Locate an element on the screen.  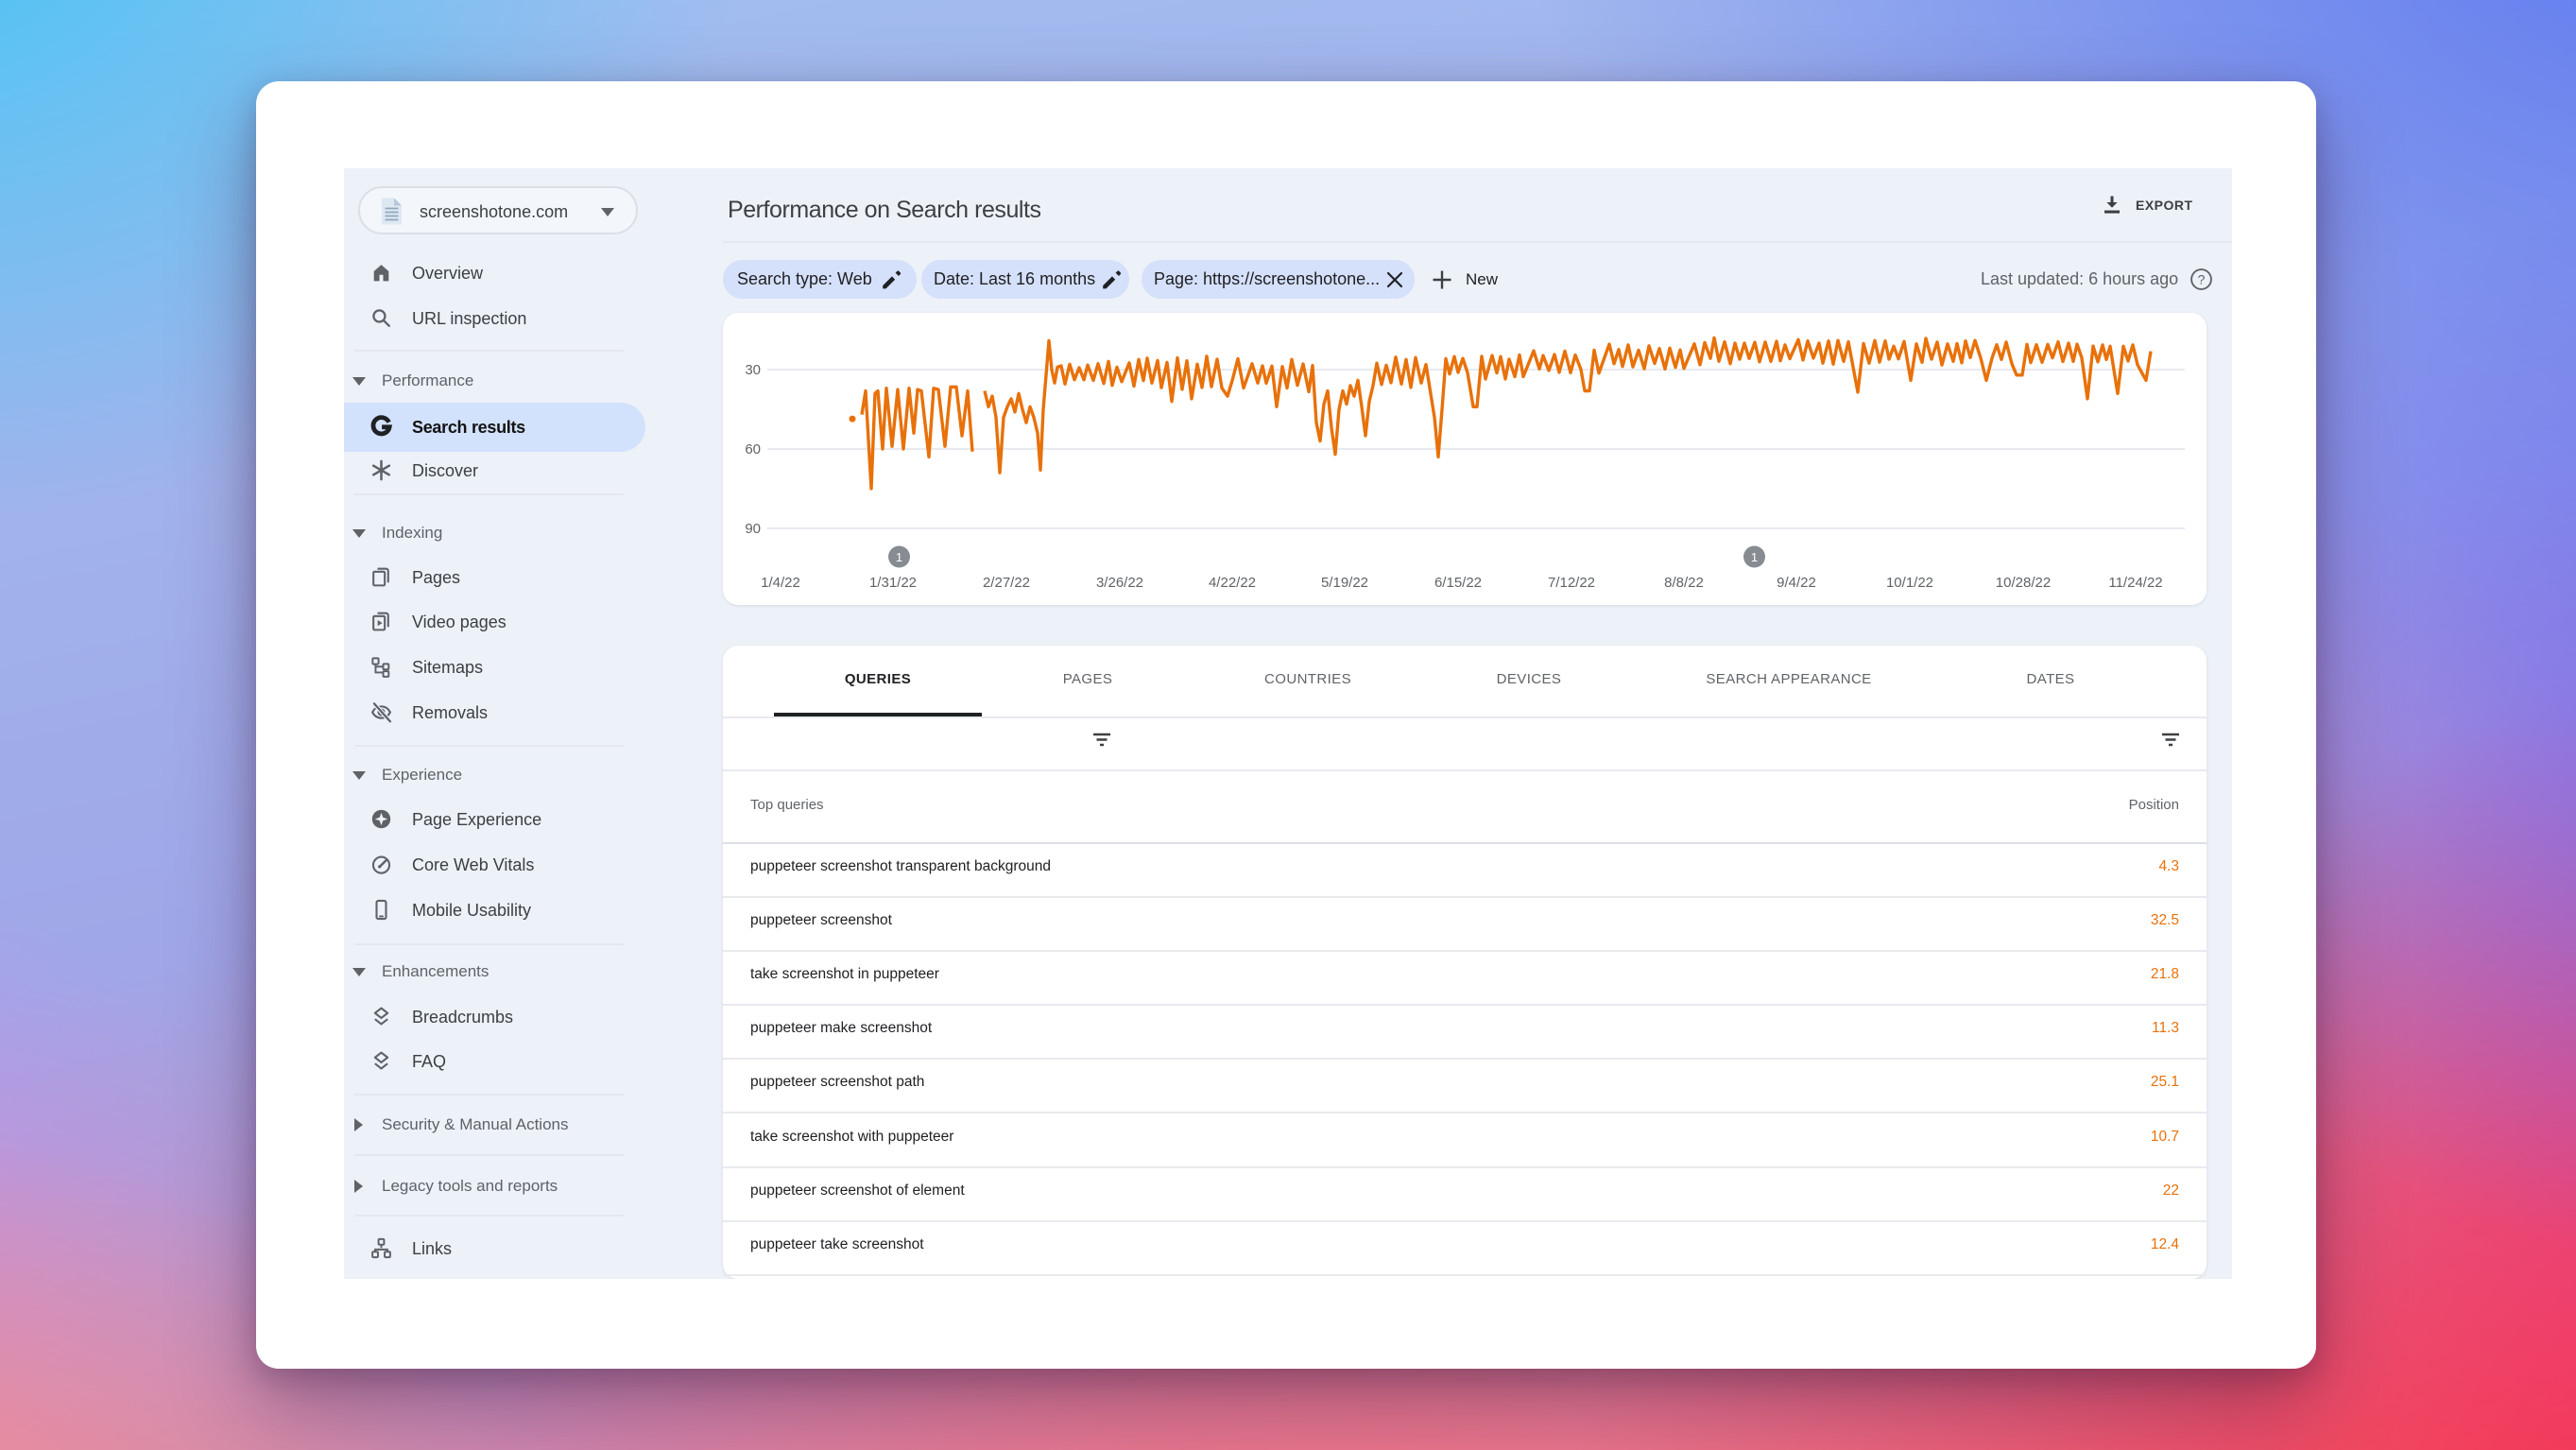
svg-text: 8/8/22 is located at coordinates (1684, 583).